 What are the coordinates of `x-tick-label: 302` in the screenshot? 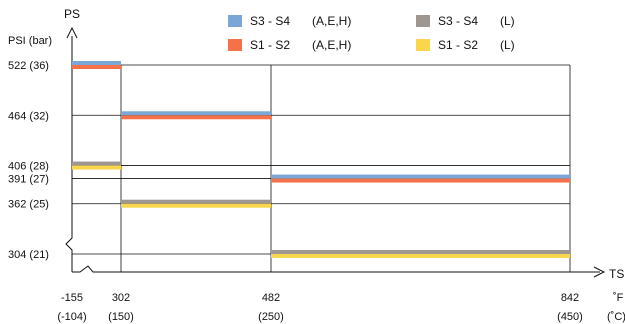 It's located at (121, 298).